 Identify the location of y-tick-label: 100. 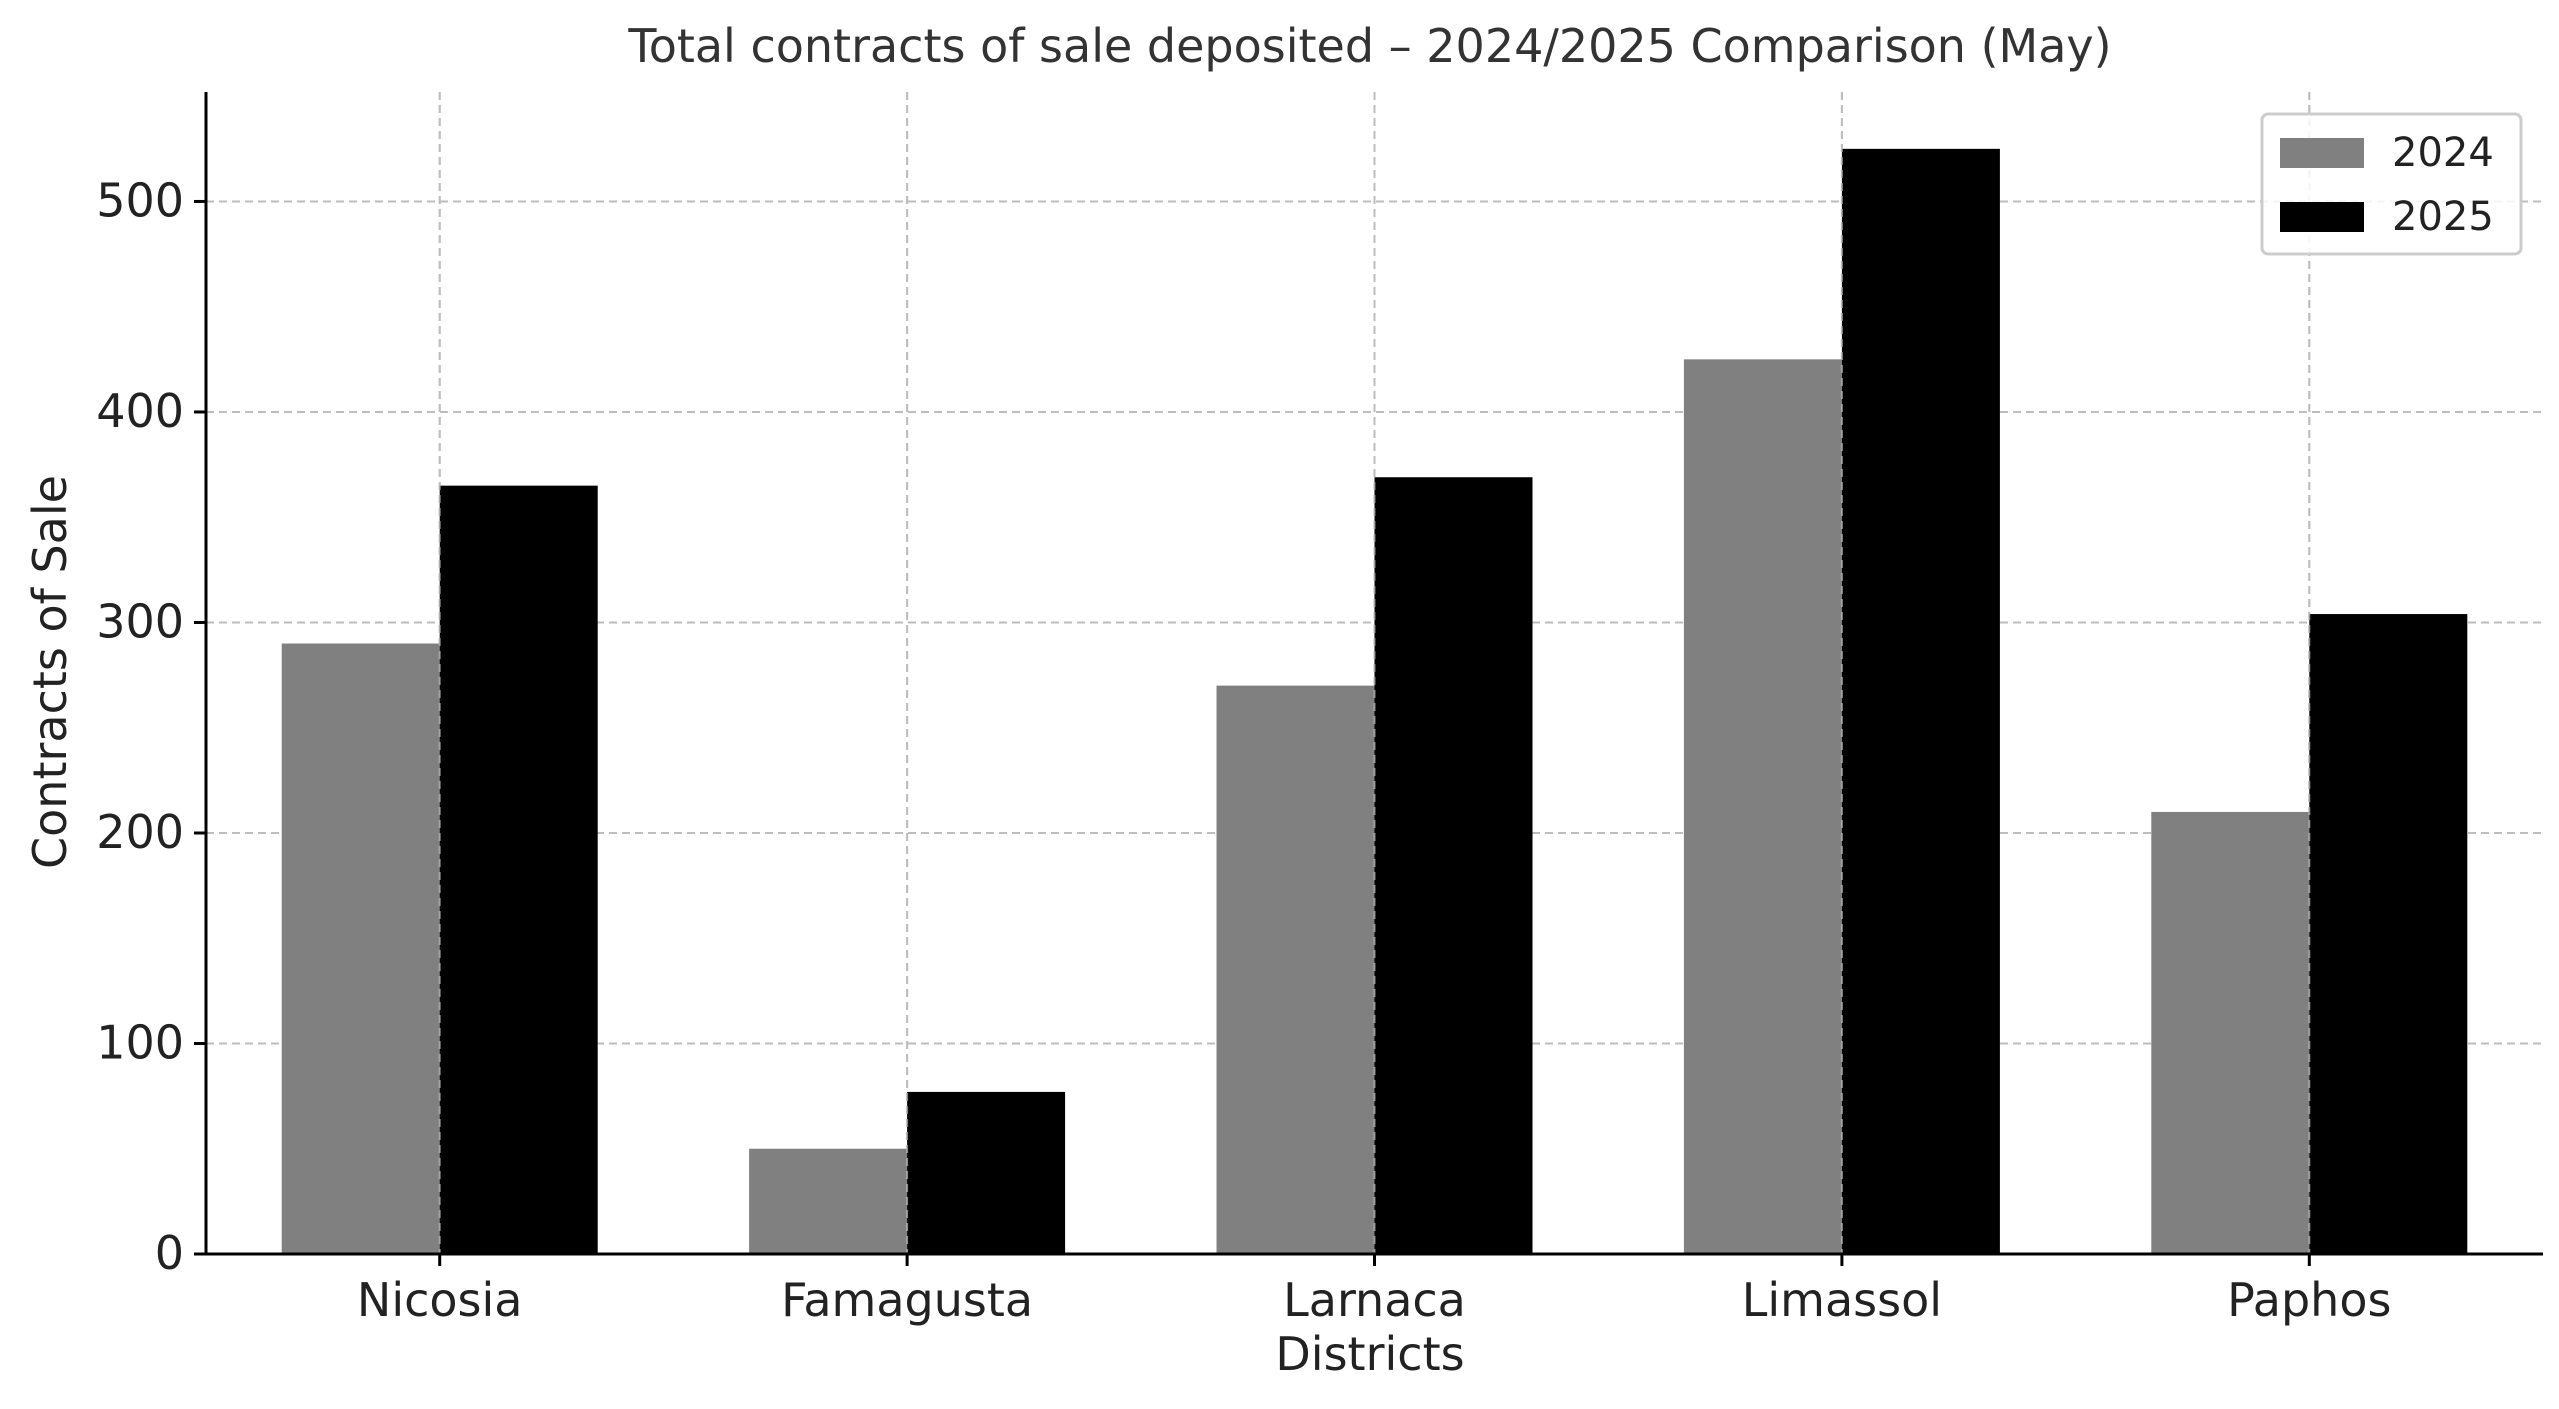
(140, 1042).